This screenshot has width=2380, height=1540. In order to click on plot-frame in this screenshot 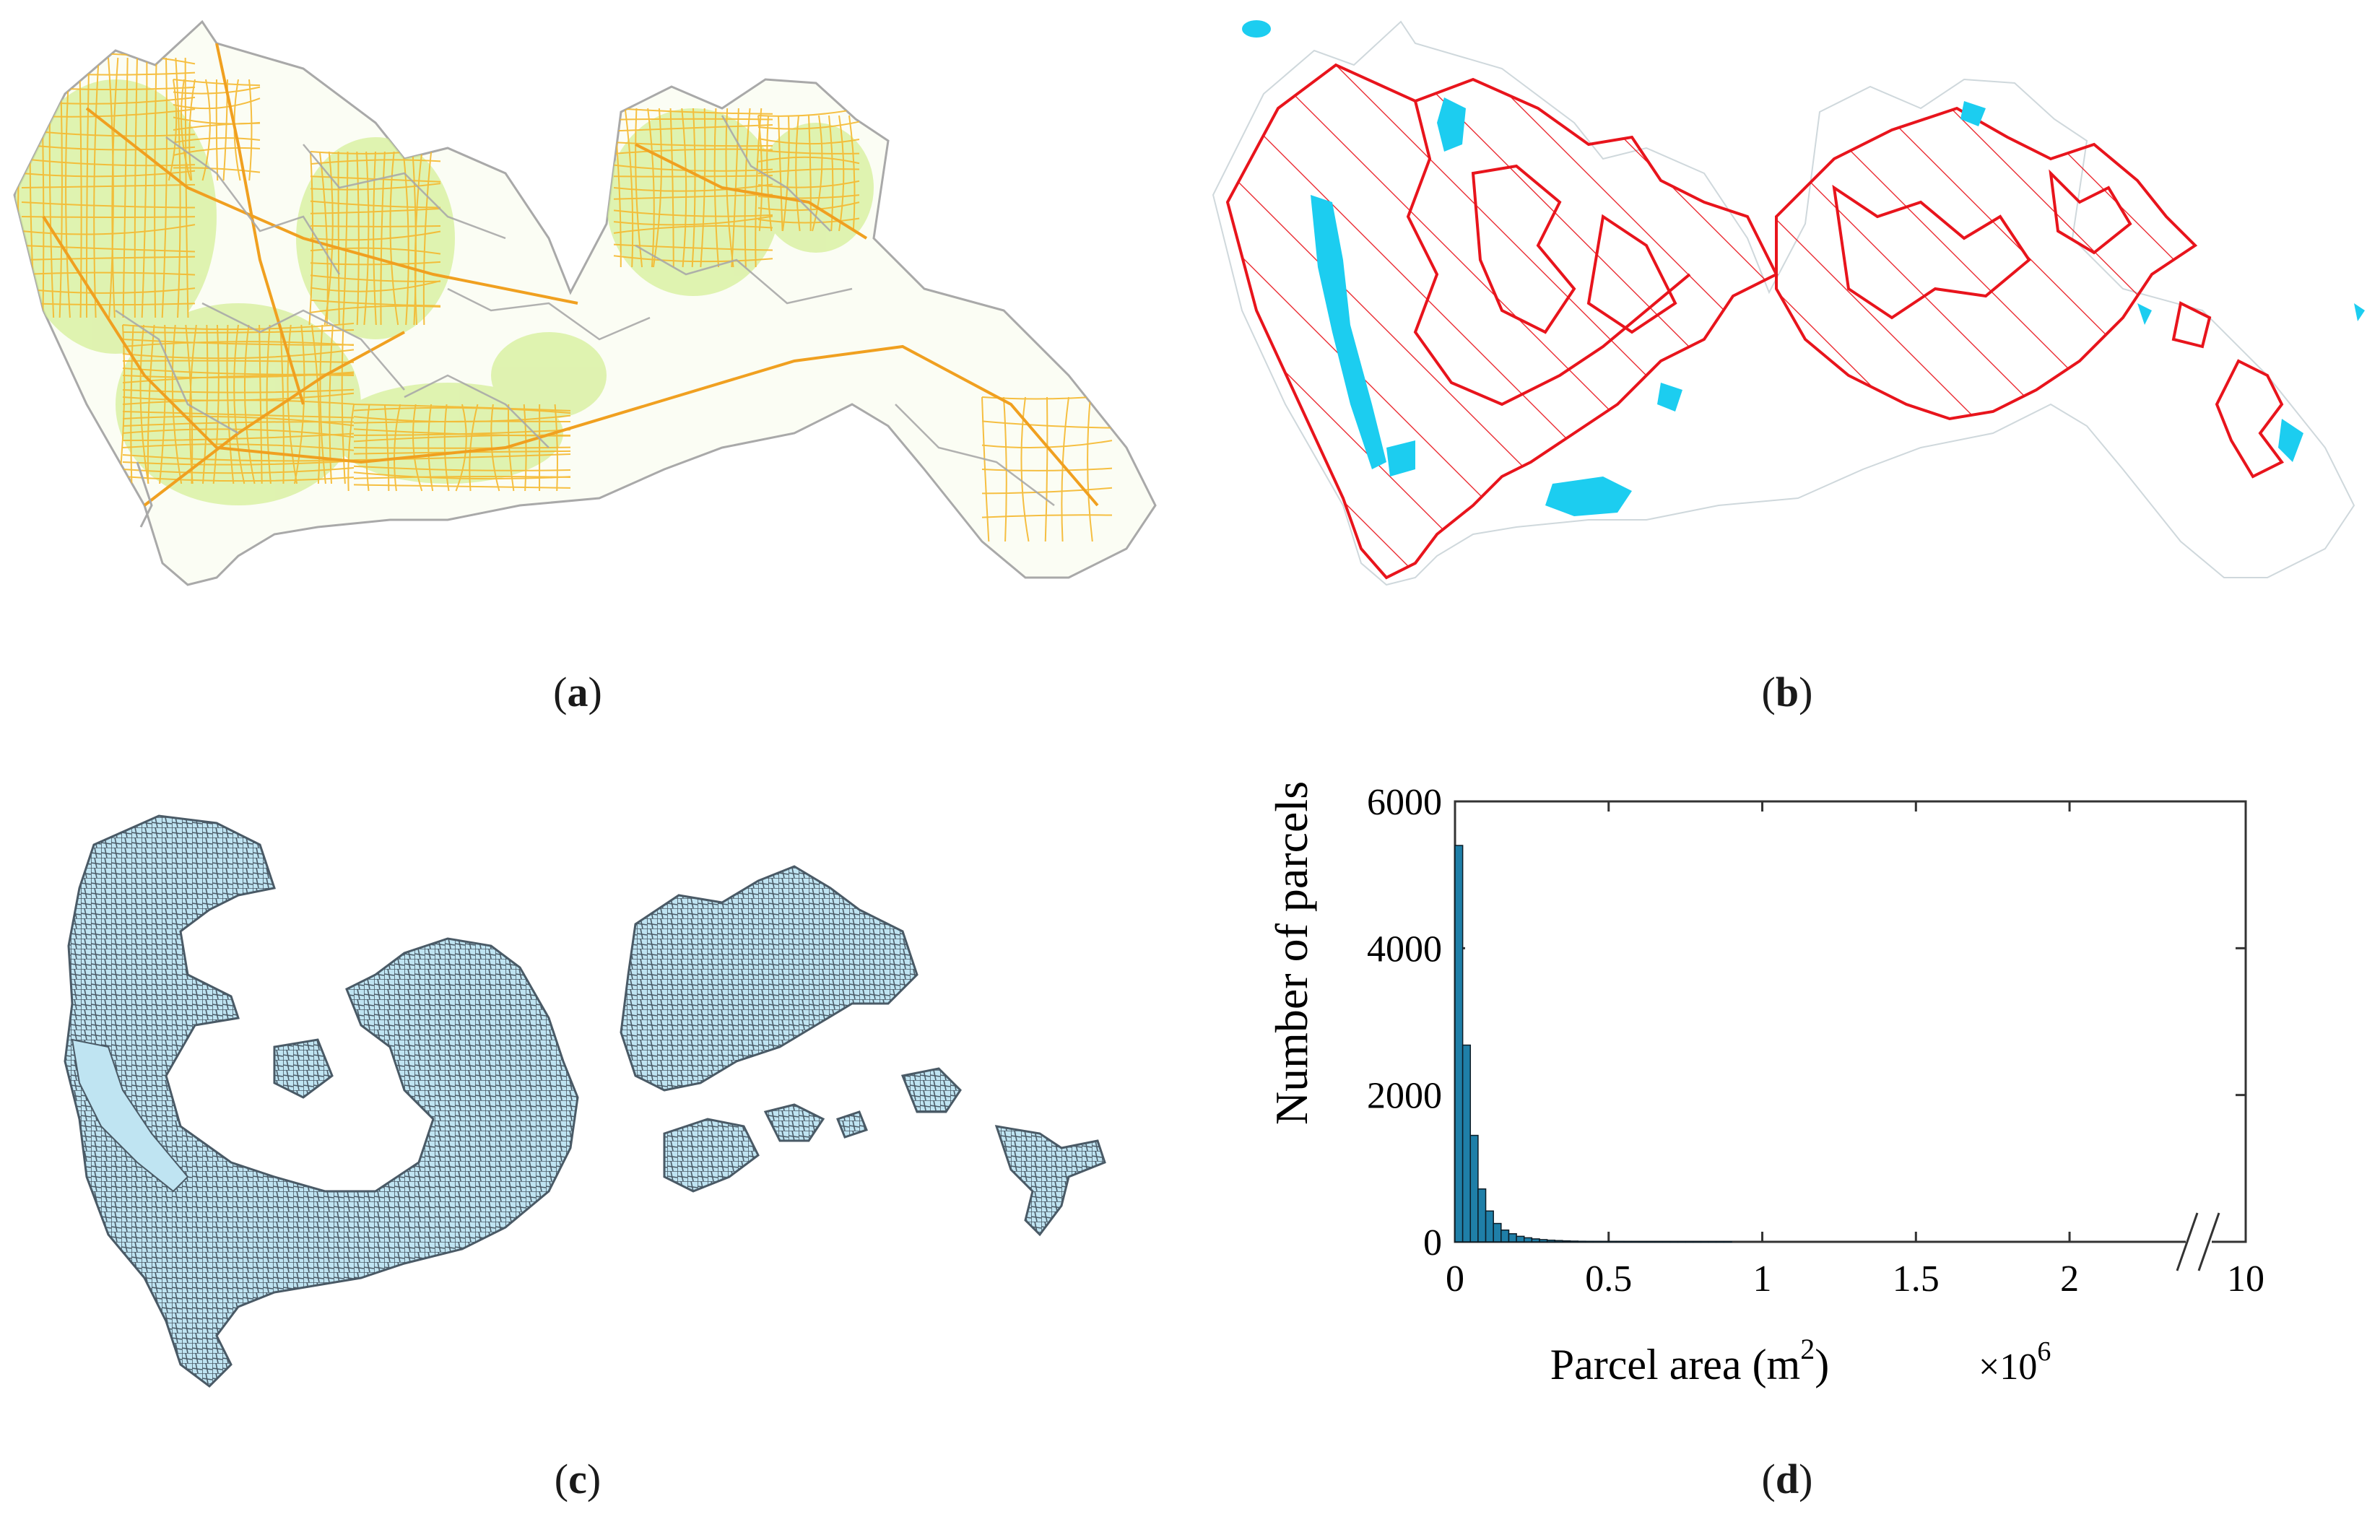, I will do `click(1850, 1021)`.